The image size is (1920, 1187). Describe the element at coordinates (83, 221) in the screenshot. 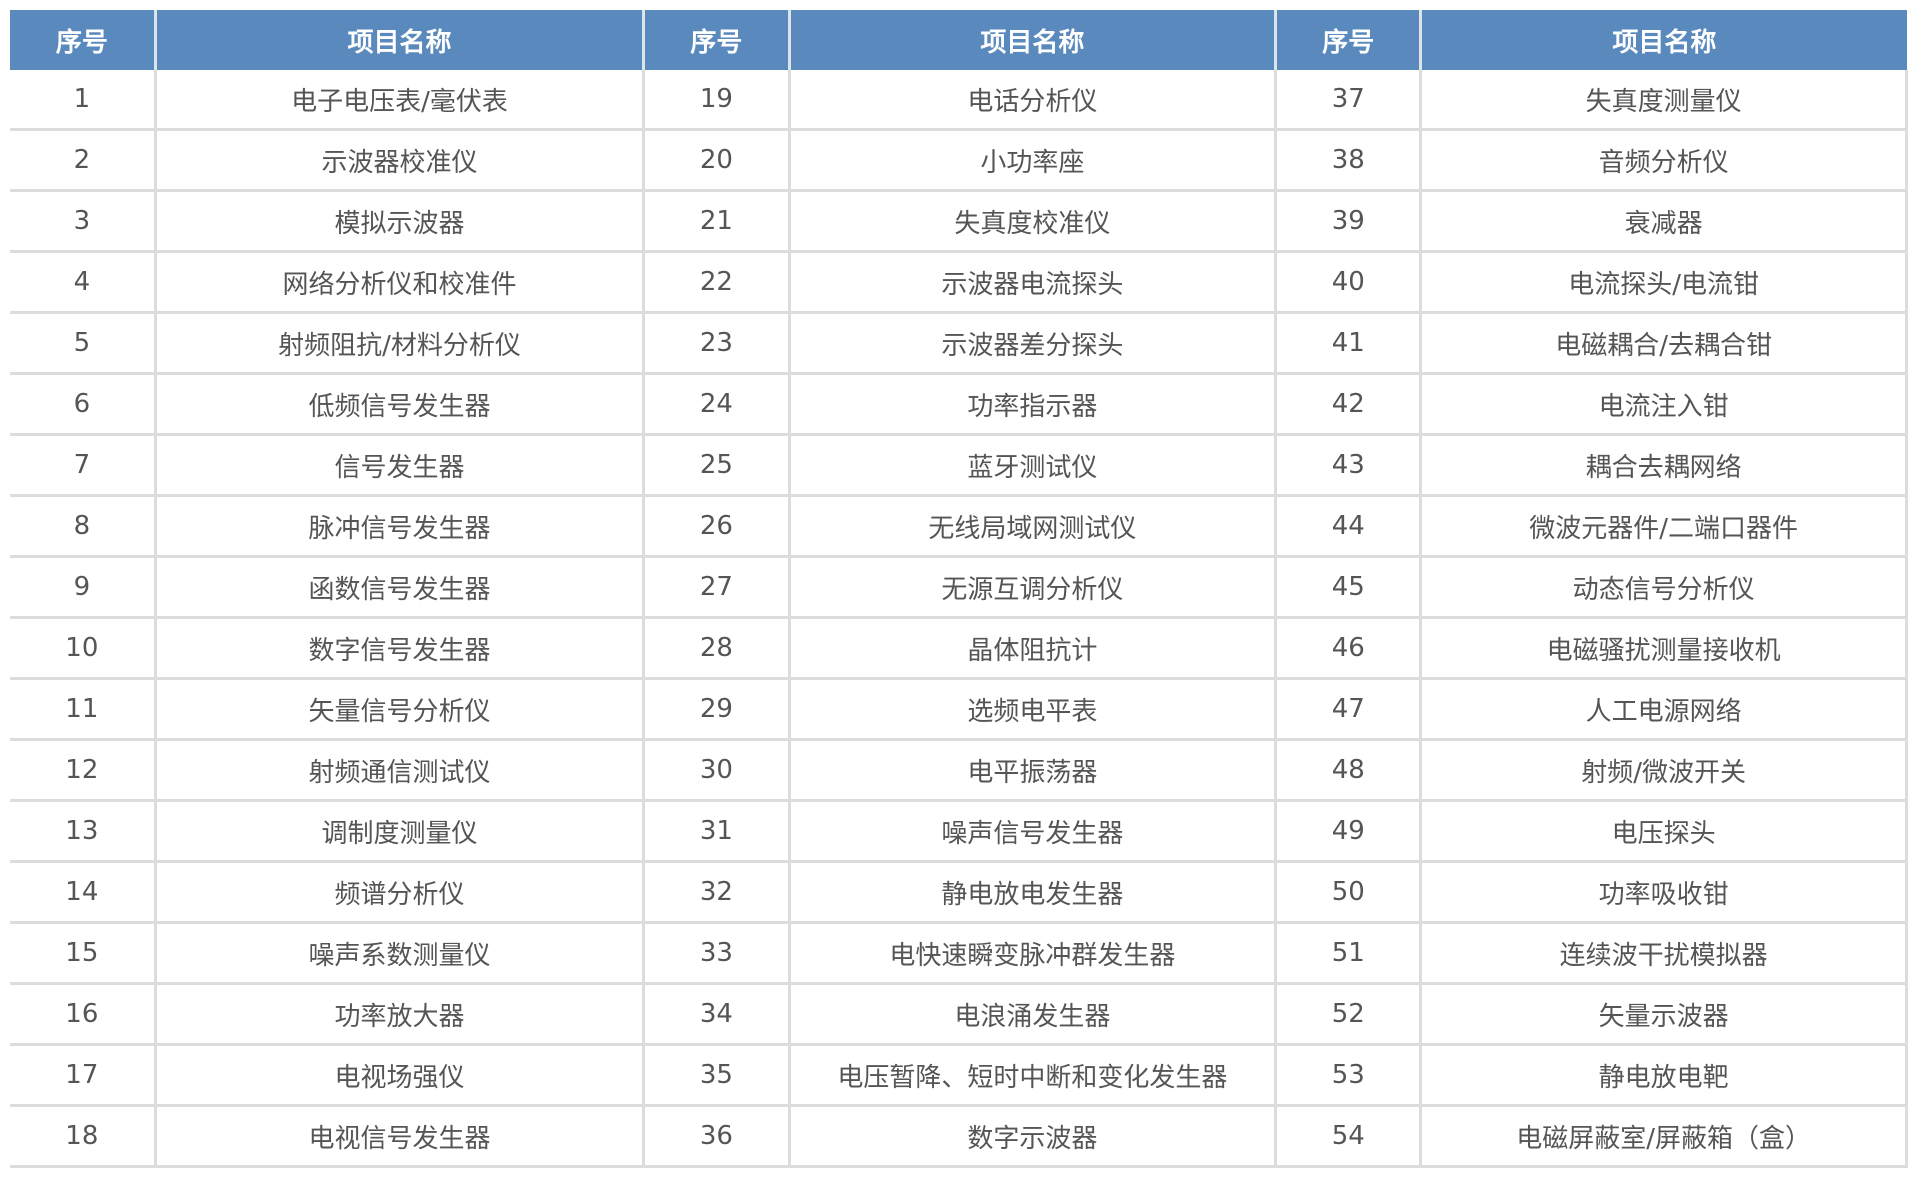

I see `cell-index: 3` at that location.